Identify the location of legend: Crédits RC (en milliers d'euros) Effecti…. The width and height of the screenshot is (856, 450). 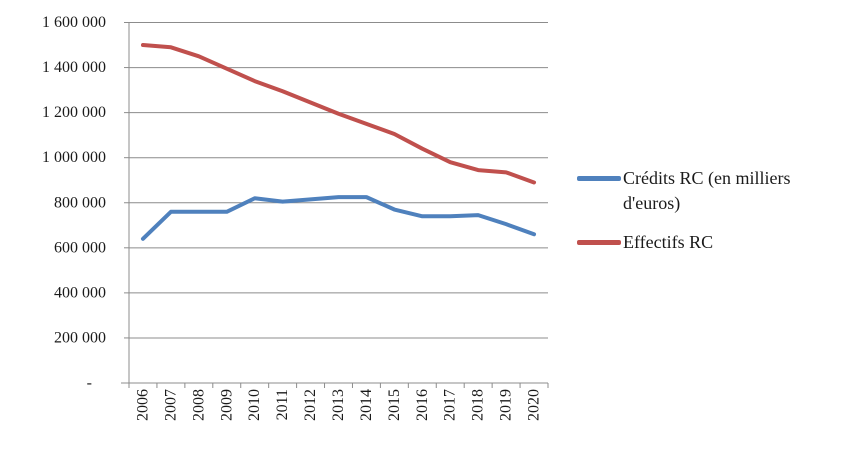
(713, 210).